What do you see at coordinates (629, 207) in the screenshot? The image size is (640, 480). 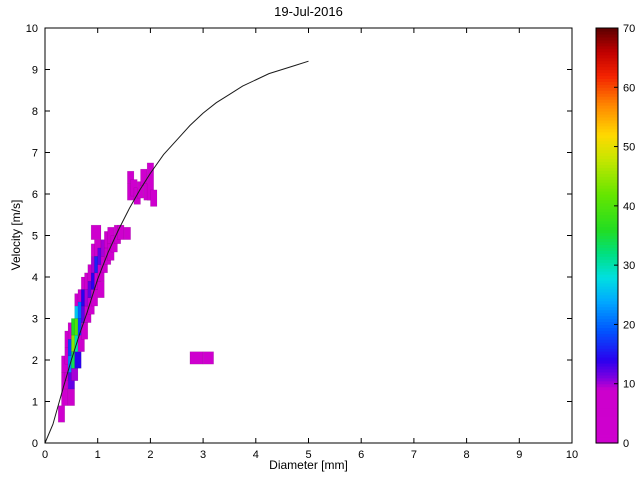 I see `colorbar-tick-label: 40` at bounding box center [629, 207].